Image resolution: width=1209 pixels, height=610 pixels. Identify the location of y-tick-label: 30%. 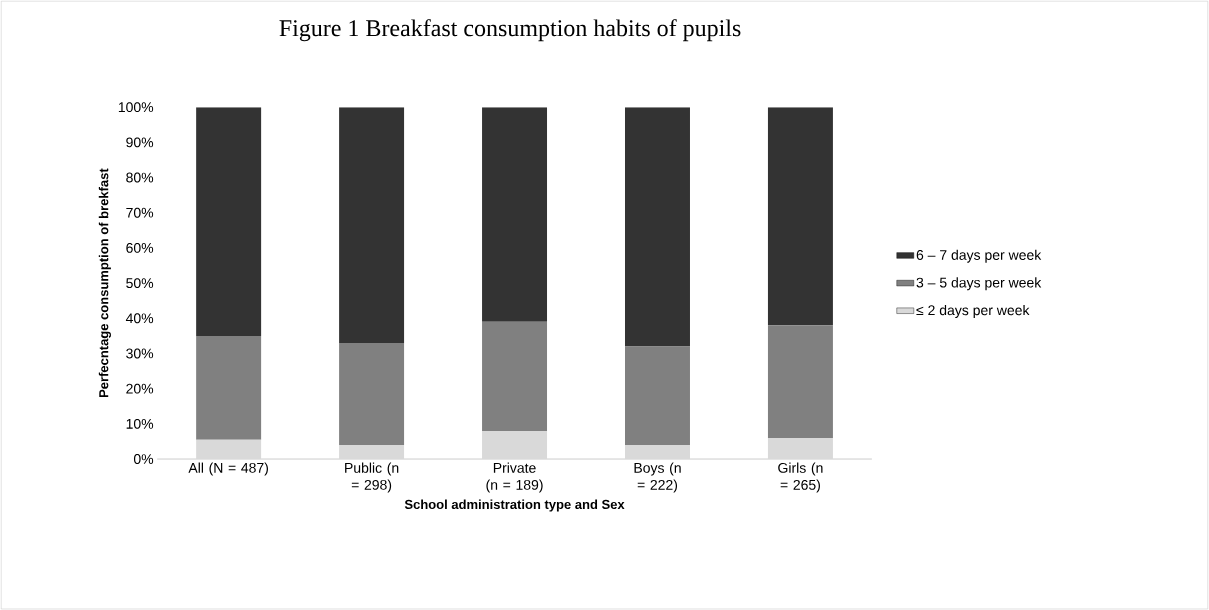
(140, 353).